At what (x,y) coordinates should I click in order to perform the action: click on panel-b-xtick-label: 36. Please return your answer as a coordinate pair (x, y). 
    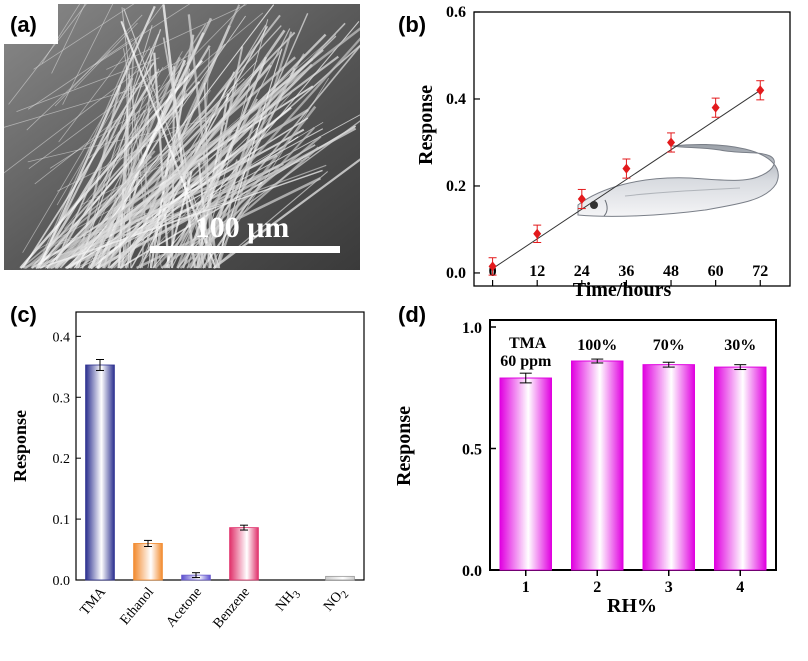
    Looking at the image, I should click on (626, 271).